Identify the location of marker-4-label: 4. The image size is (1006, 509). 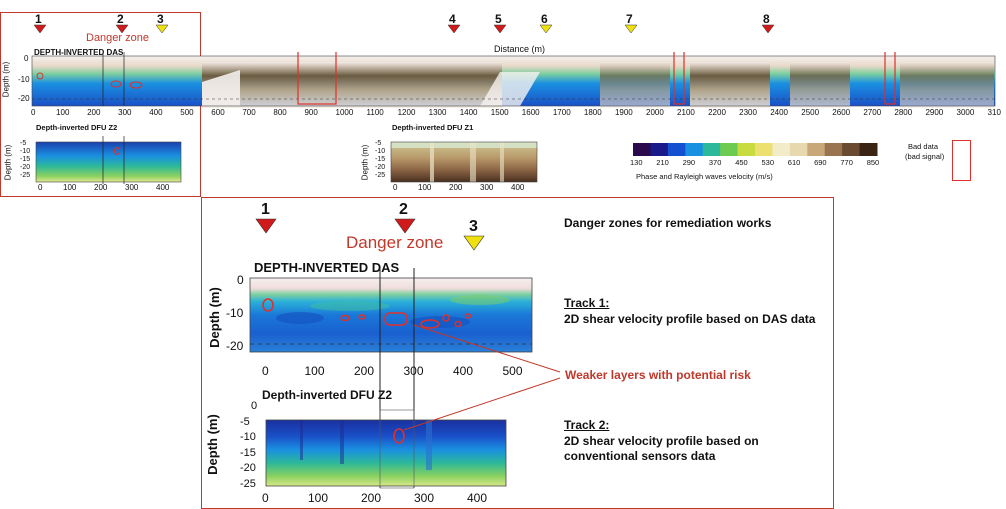
(452, 19).